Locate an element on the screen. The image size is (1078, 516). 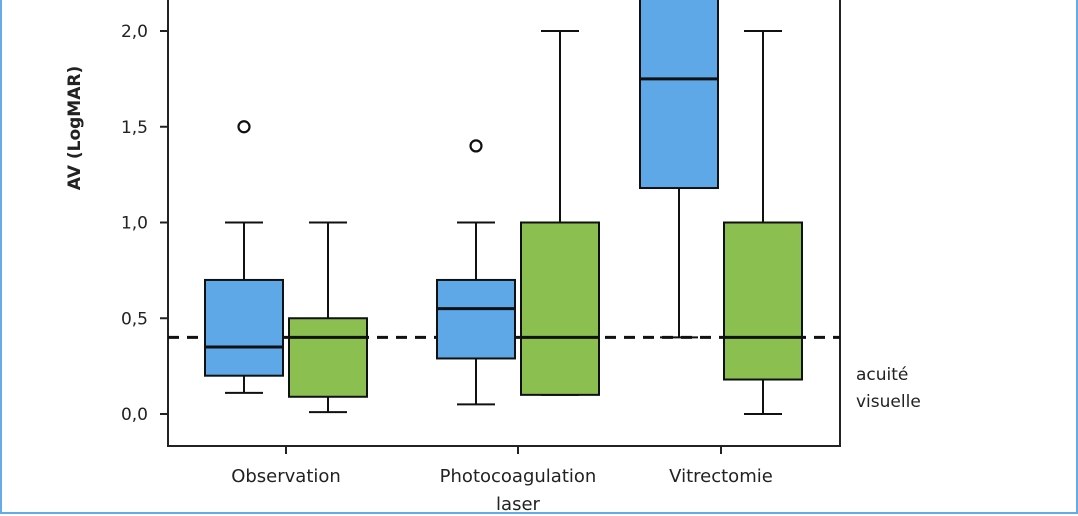
y-tick-label: 1,0 is located at coordinates (134, 224).